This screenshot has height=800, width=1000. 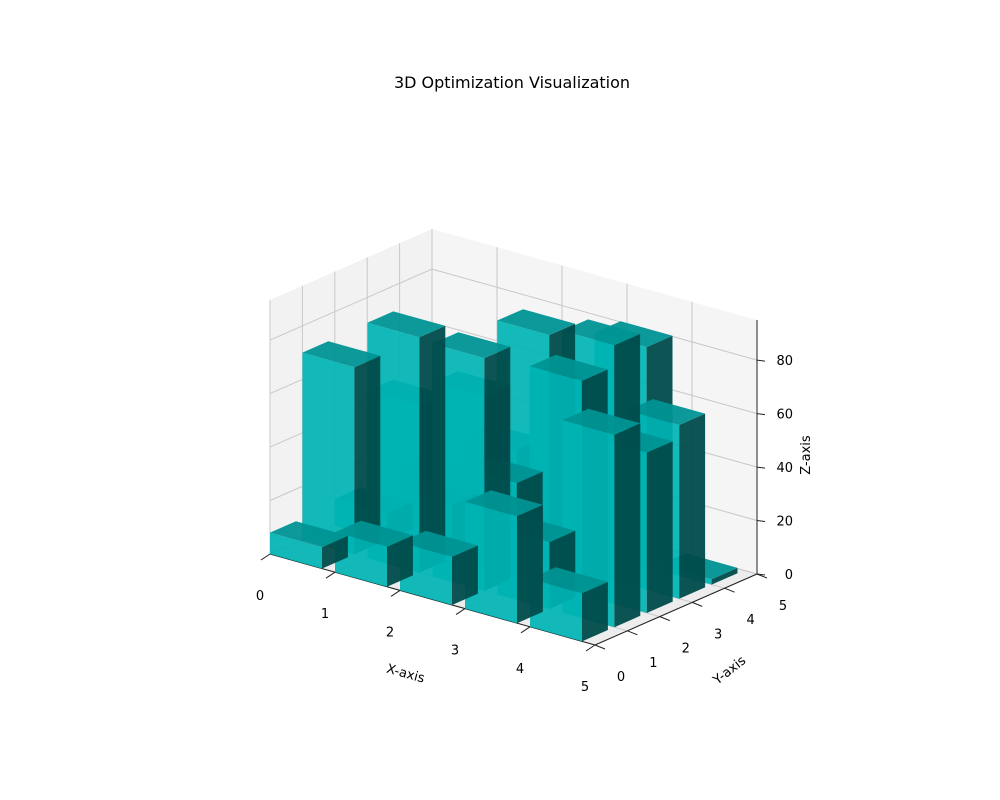 What do you see at coordinates (789, 575) in the screenshot?
I see `z-tick-label: 0` at bounding box center [789, 575].